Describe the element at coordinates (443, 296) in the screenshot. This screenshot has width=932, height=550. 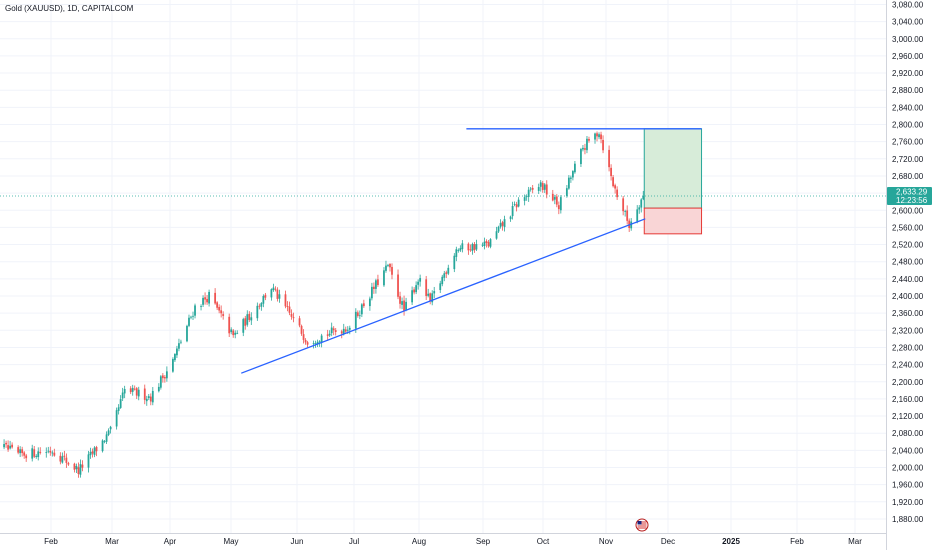
I see `ascending-trendline` at that location.